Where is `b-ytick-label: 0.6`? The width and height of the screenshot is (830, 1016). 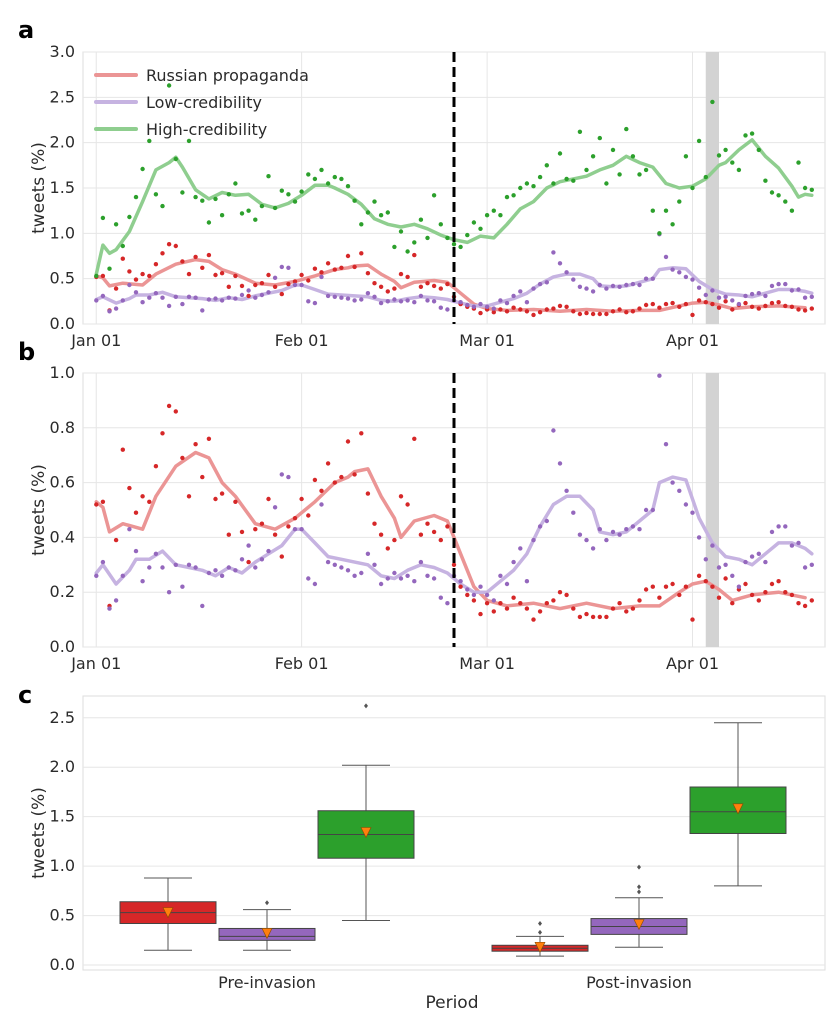
b-ytick-label: 0.6 is located at coordinates (62, 482).